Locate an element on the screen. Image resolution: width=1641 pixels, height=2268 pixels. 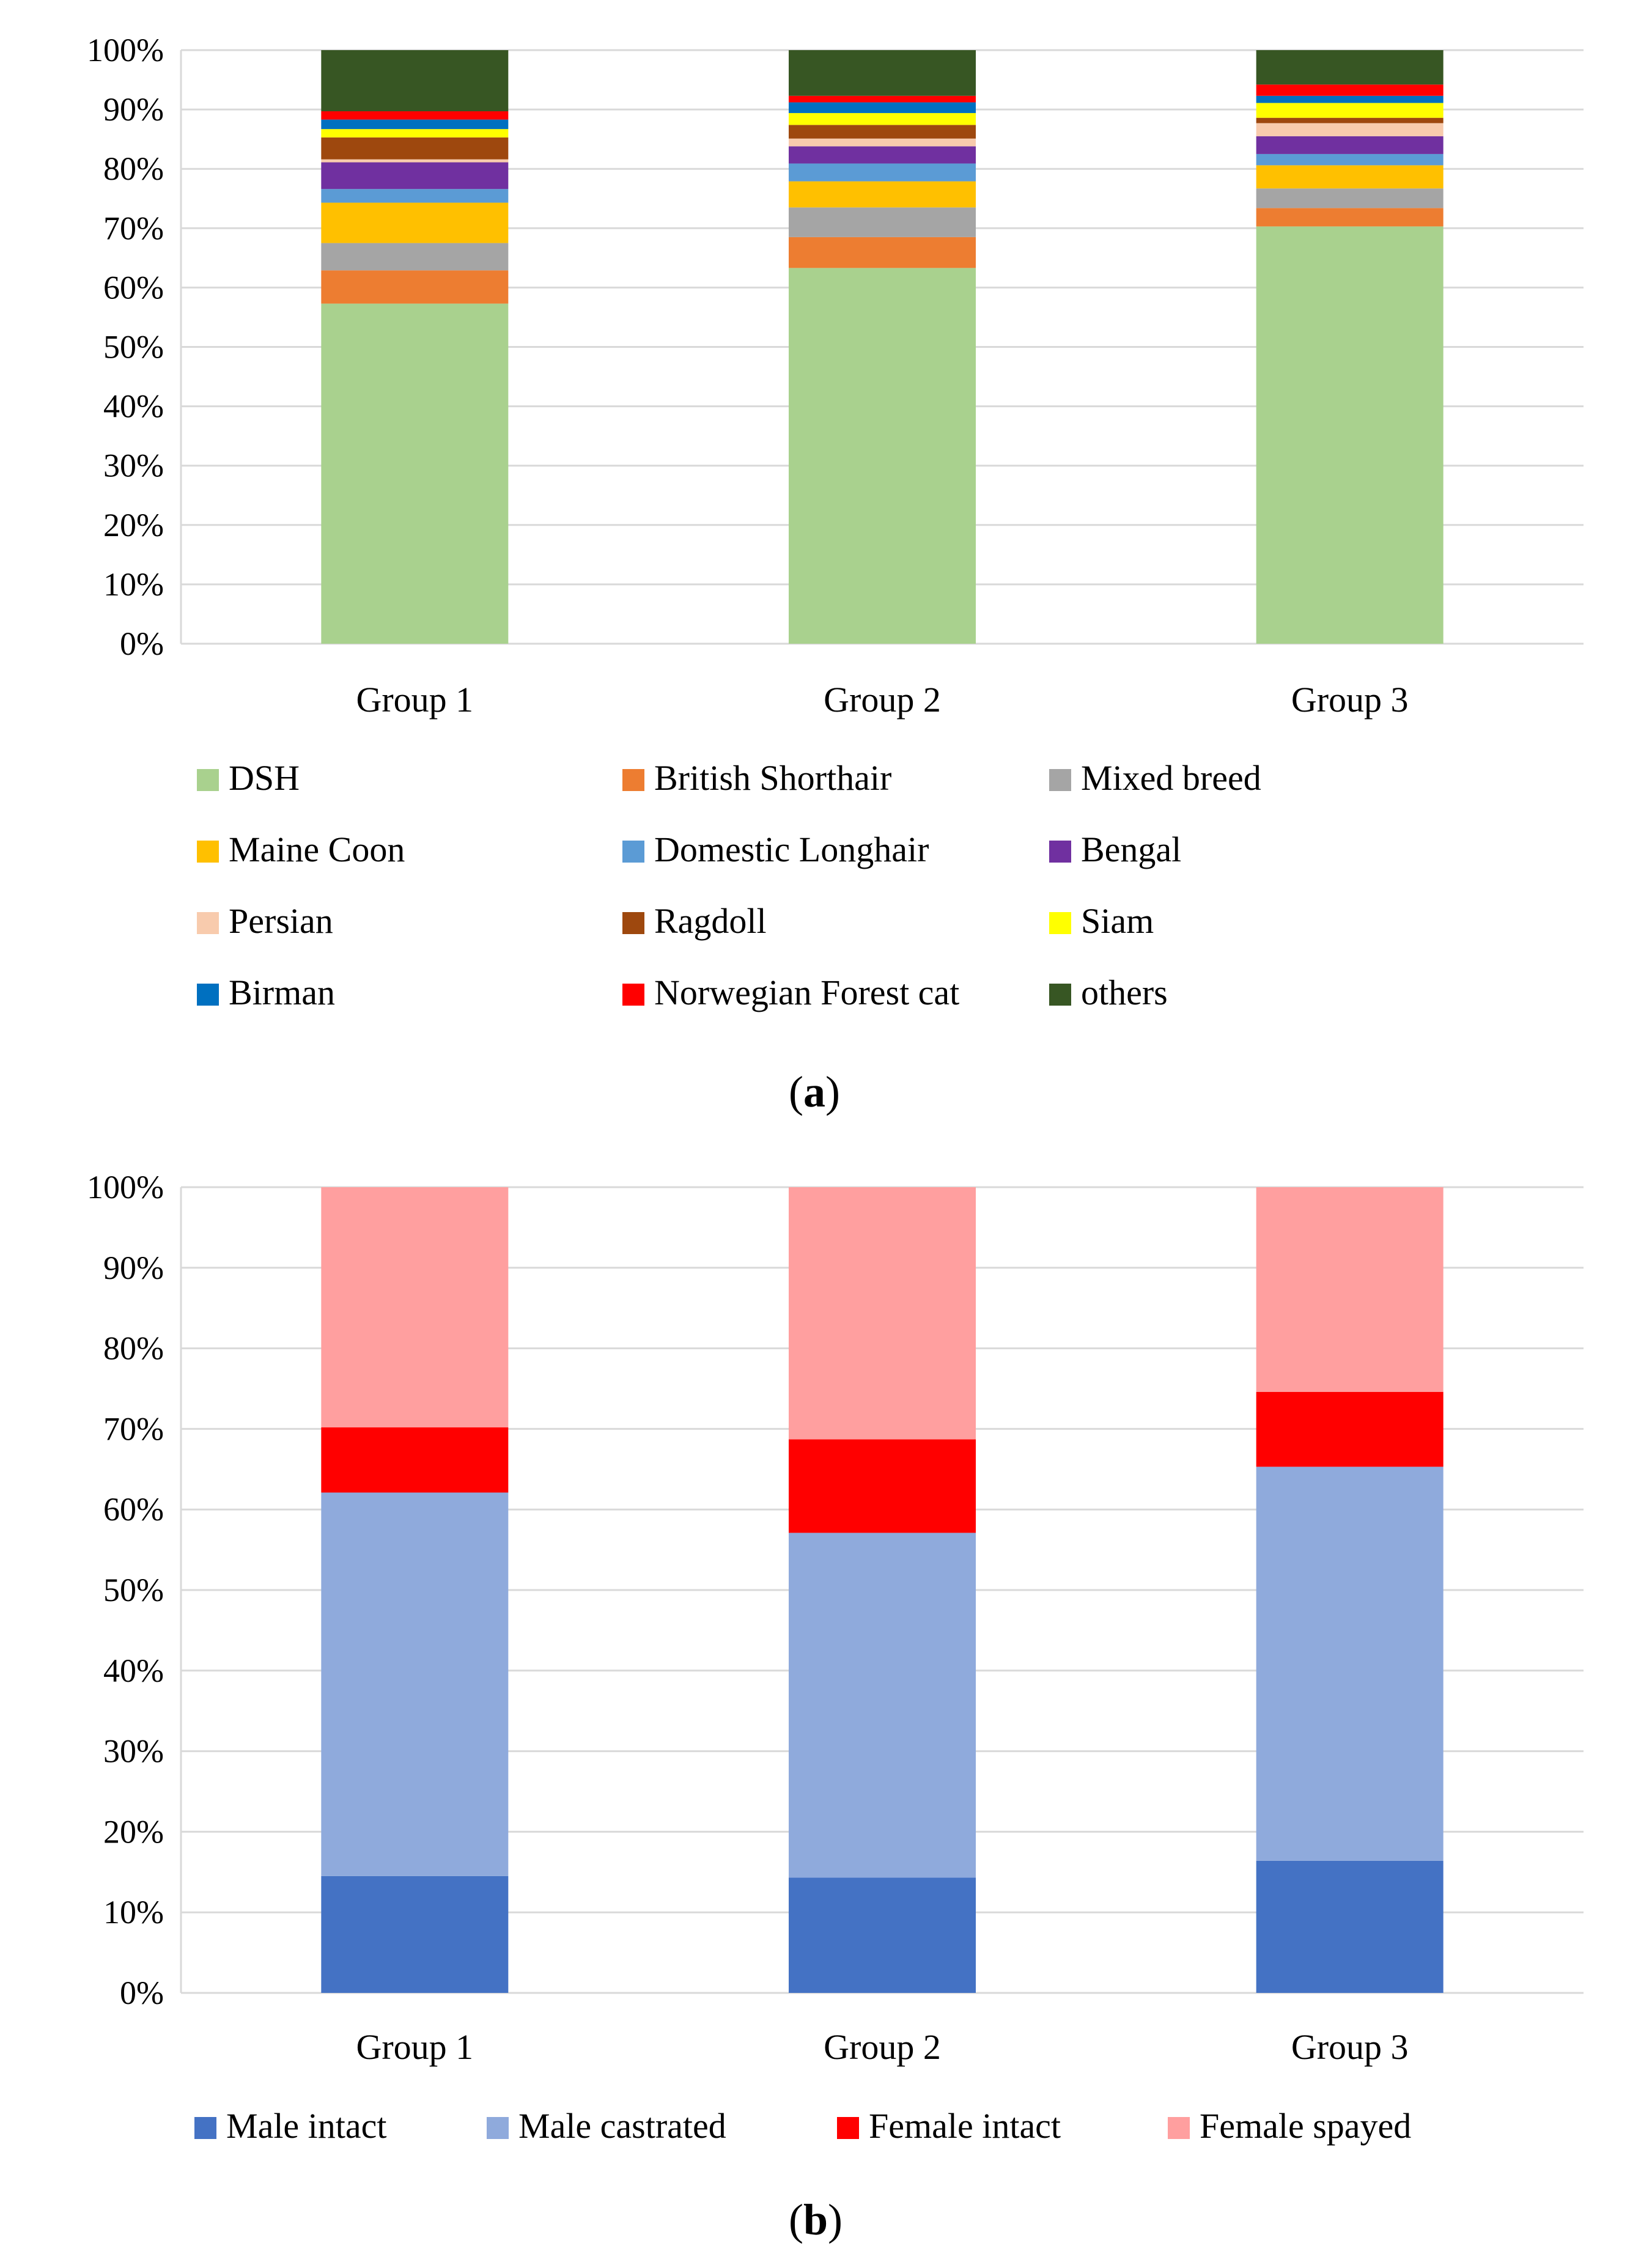
legend-swatch-dsh is located at coordinates (208, 780).